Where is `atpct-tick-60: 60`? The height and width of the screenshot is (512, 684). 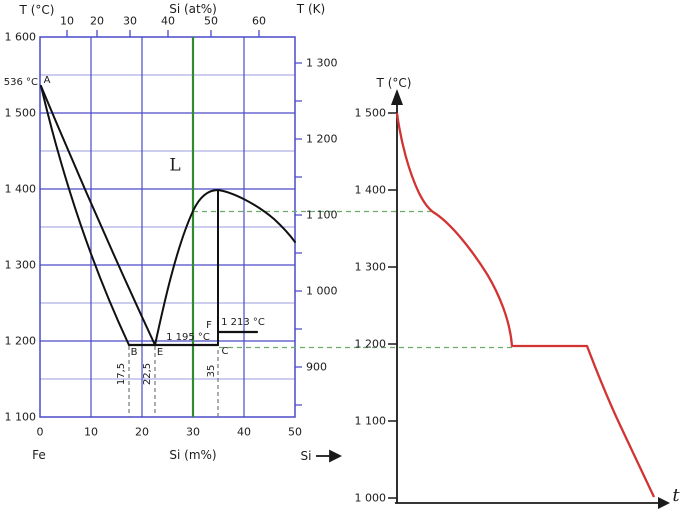 atpct-tick-60: 60 is located at coordinates (259, 21).